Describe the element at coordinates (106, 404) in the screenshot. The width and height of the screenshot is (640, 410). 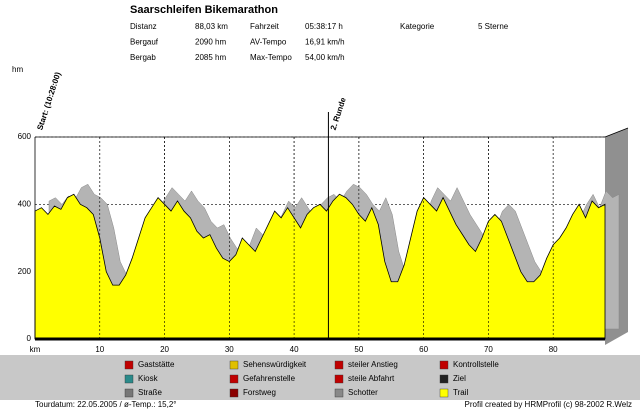
I see `footer-left: Tourdatum: 22.05.2005 / ø-Temp.: 15,2°` at that location.